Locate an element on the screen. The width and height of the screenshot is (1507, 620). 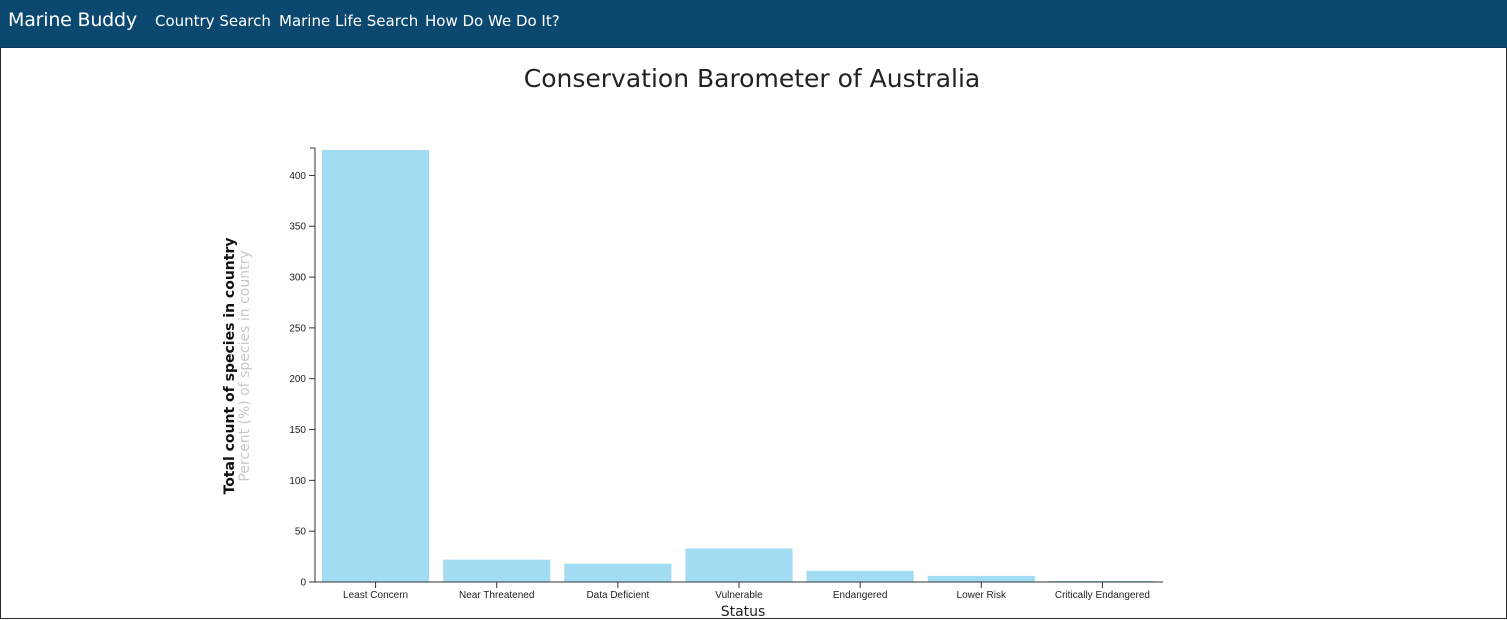
x-tick-label: Least Concern is located at coordinates (375, 595).